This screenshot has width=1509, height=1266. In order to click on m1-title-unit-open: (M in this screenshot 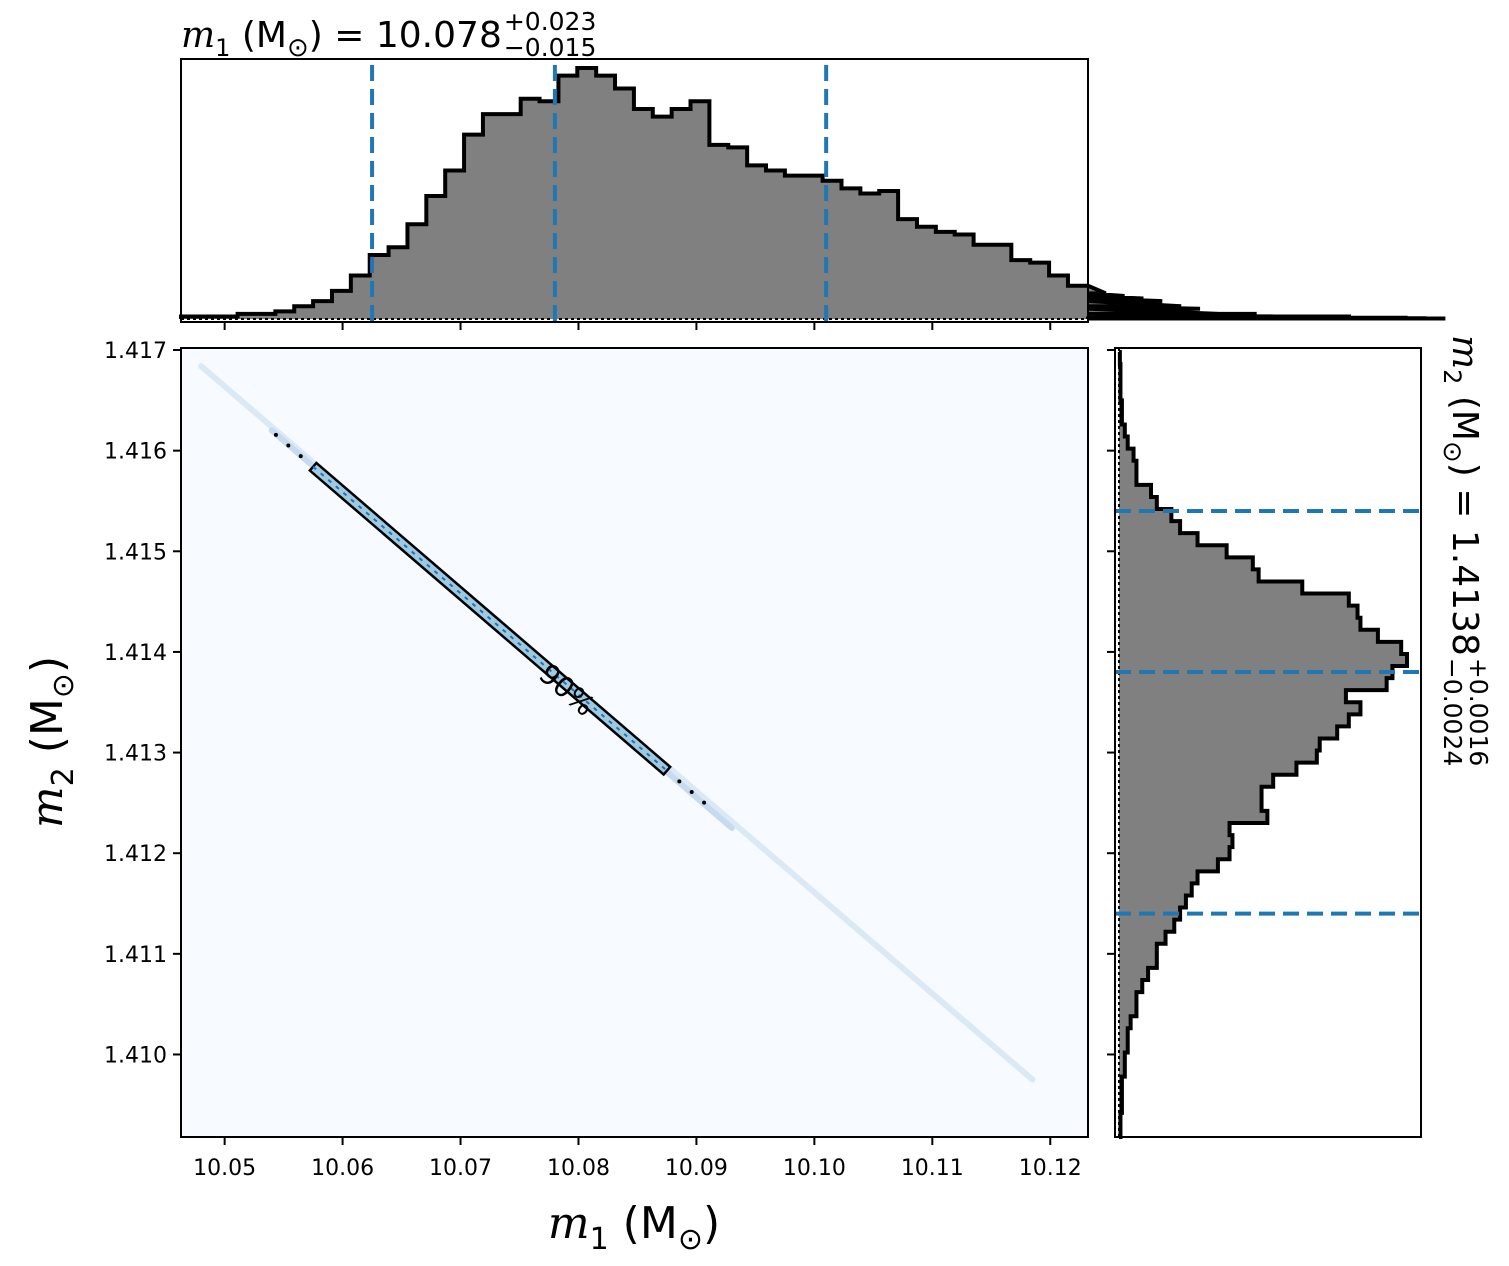, I will do `click(258, 35)`.